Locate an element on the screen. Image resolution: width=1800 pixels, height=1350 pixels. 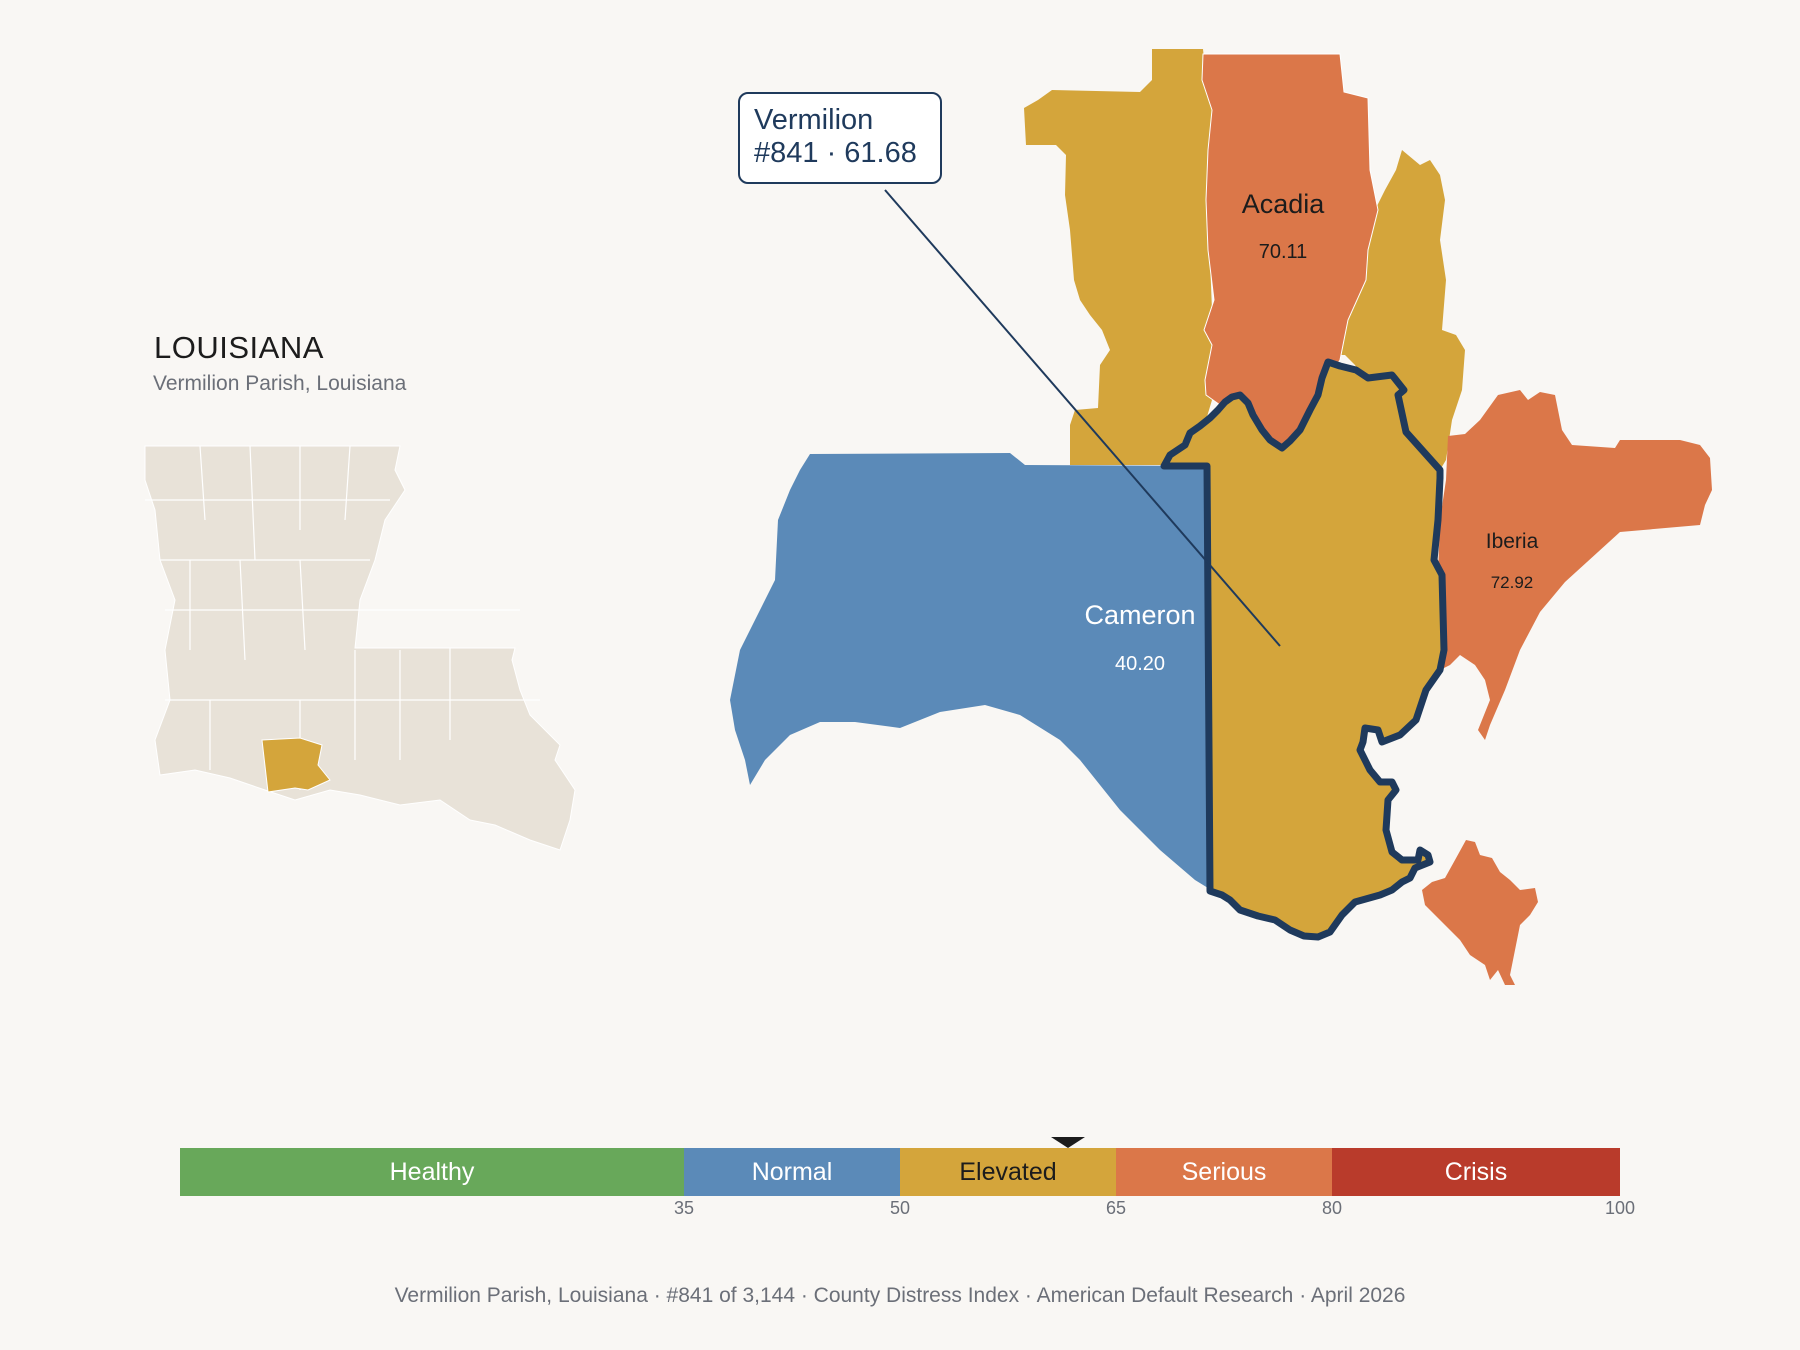
legend-value-marker is located at coordinates (1068, 1142).